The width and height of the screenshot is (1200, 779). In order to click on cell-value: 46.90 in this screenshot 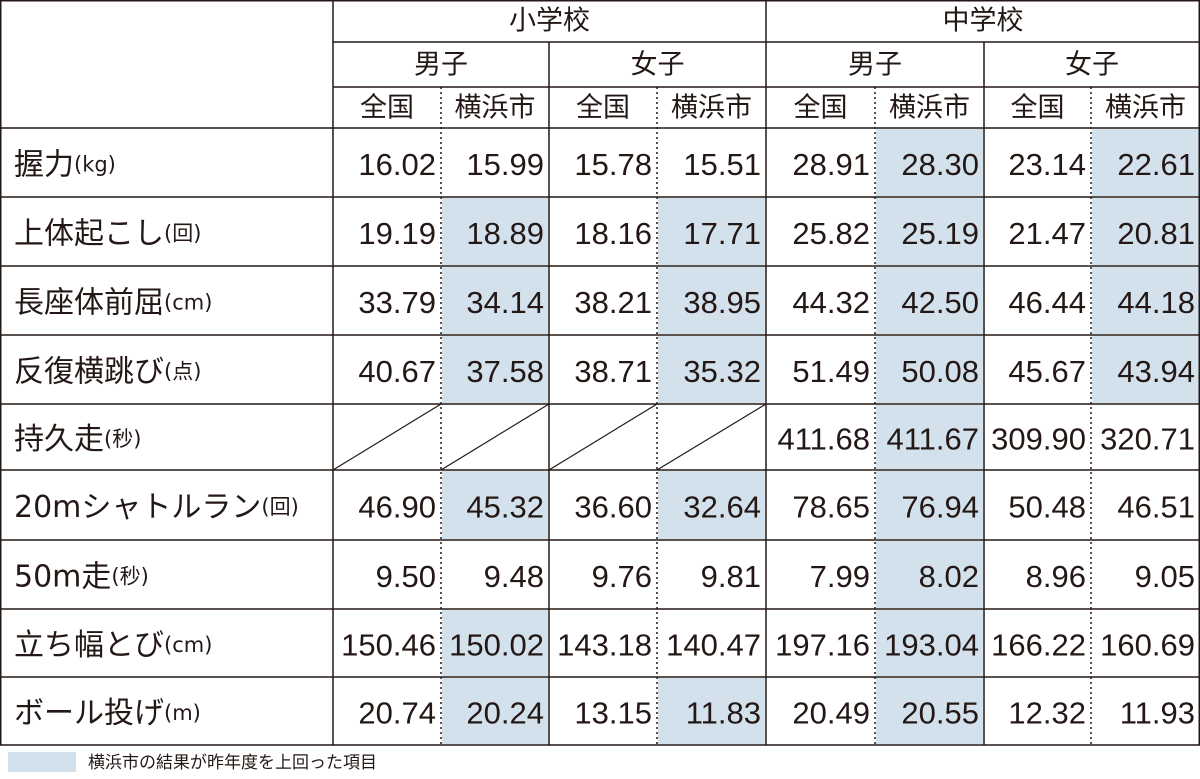, I will do `click(397, 507)`.